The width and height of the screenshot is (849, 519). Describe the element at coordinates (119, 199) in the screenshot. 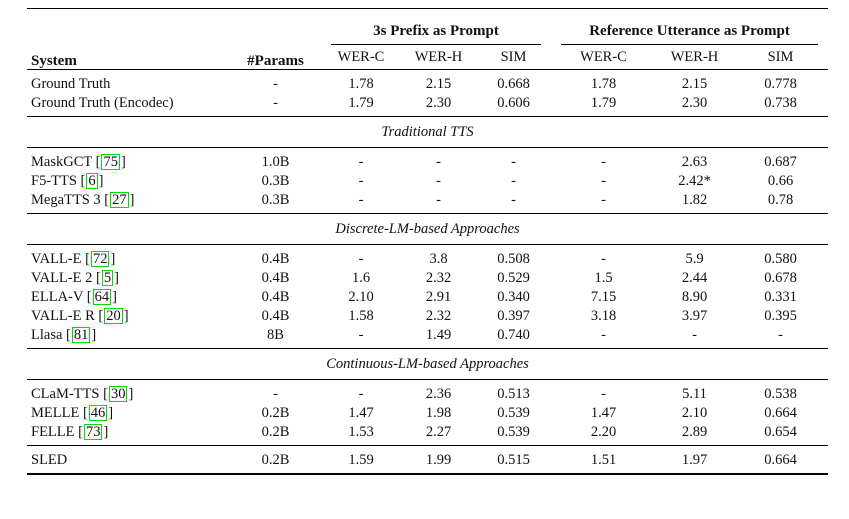

I see `citation-link: 27` at that location.